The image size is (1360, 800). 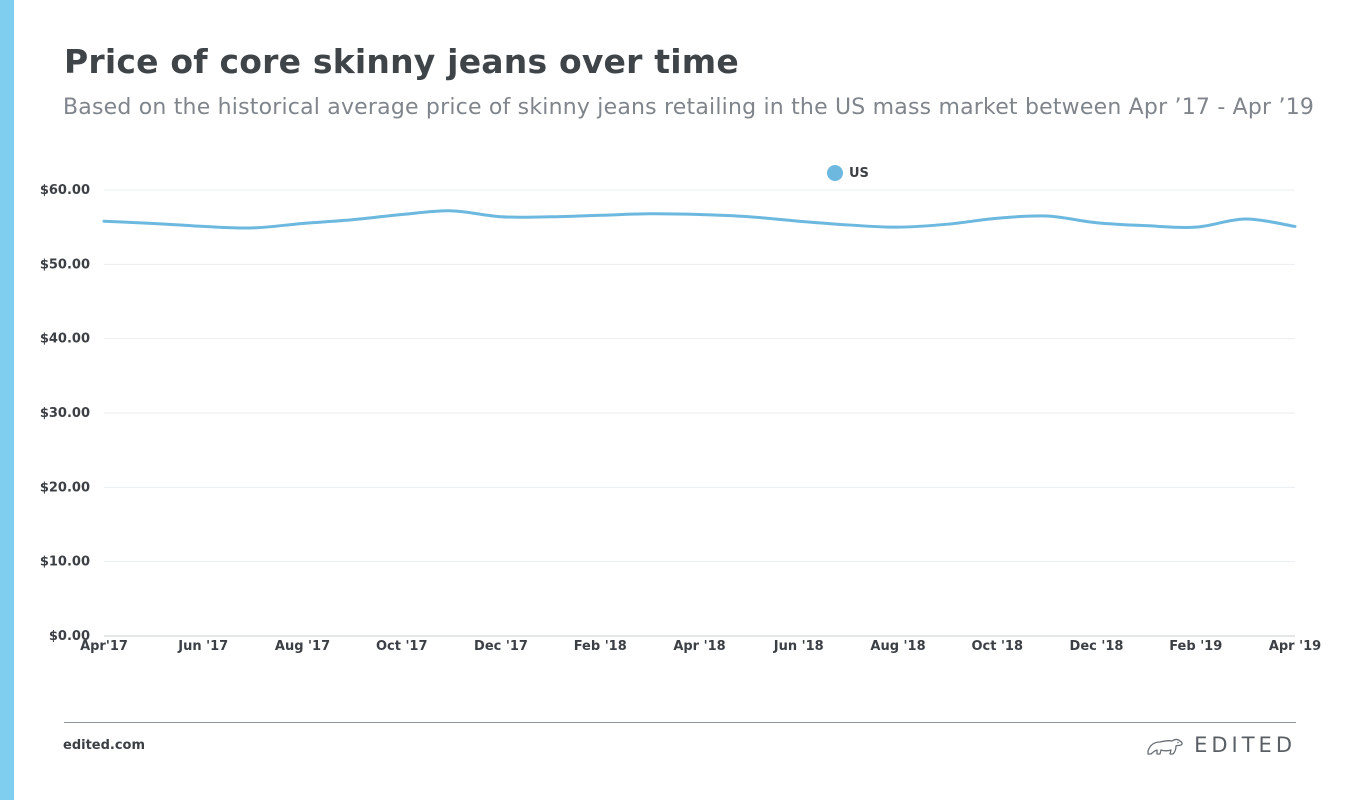 I want to click on series-line-us, so click(x=699, y=219).